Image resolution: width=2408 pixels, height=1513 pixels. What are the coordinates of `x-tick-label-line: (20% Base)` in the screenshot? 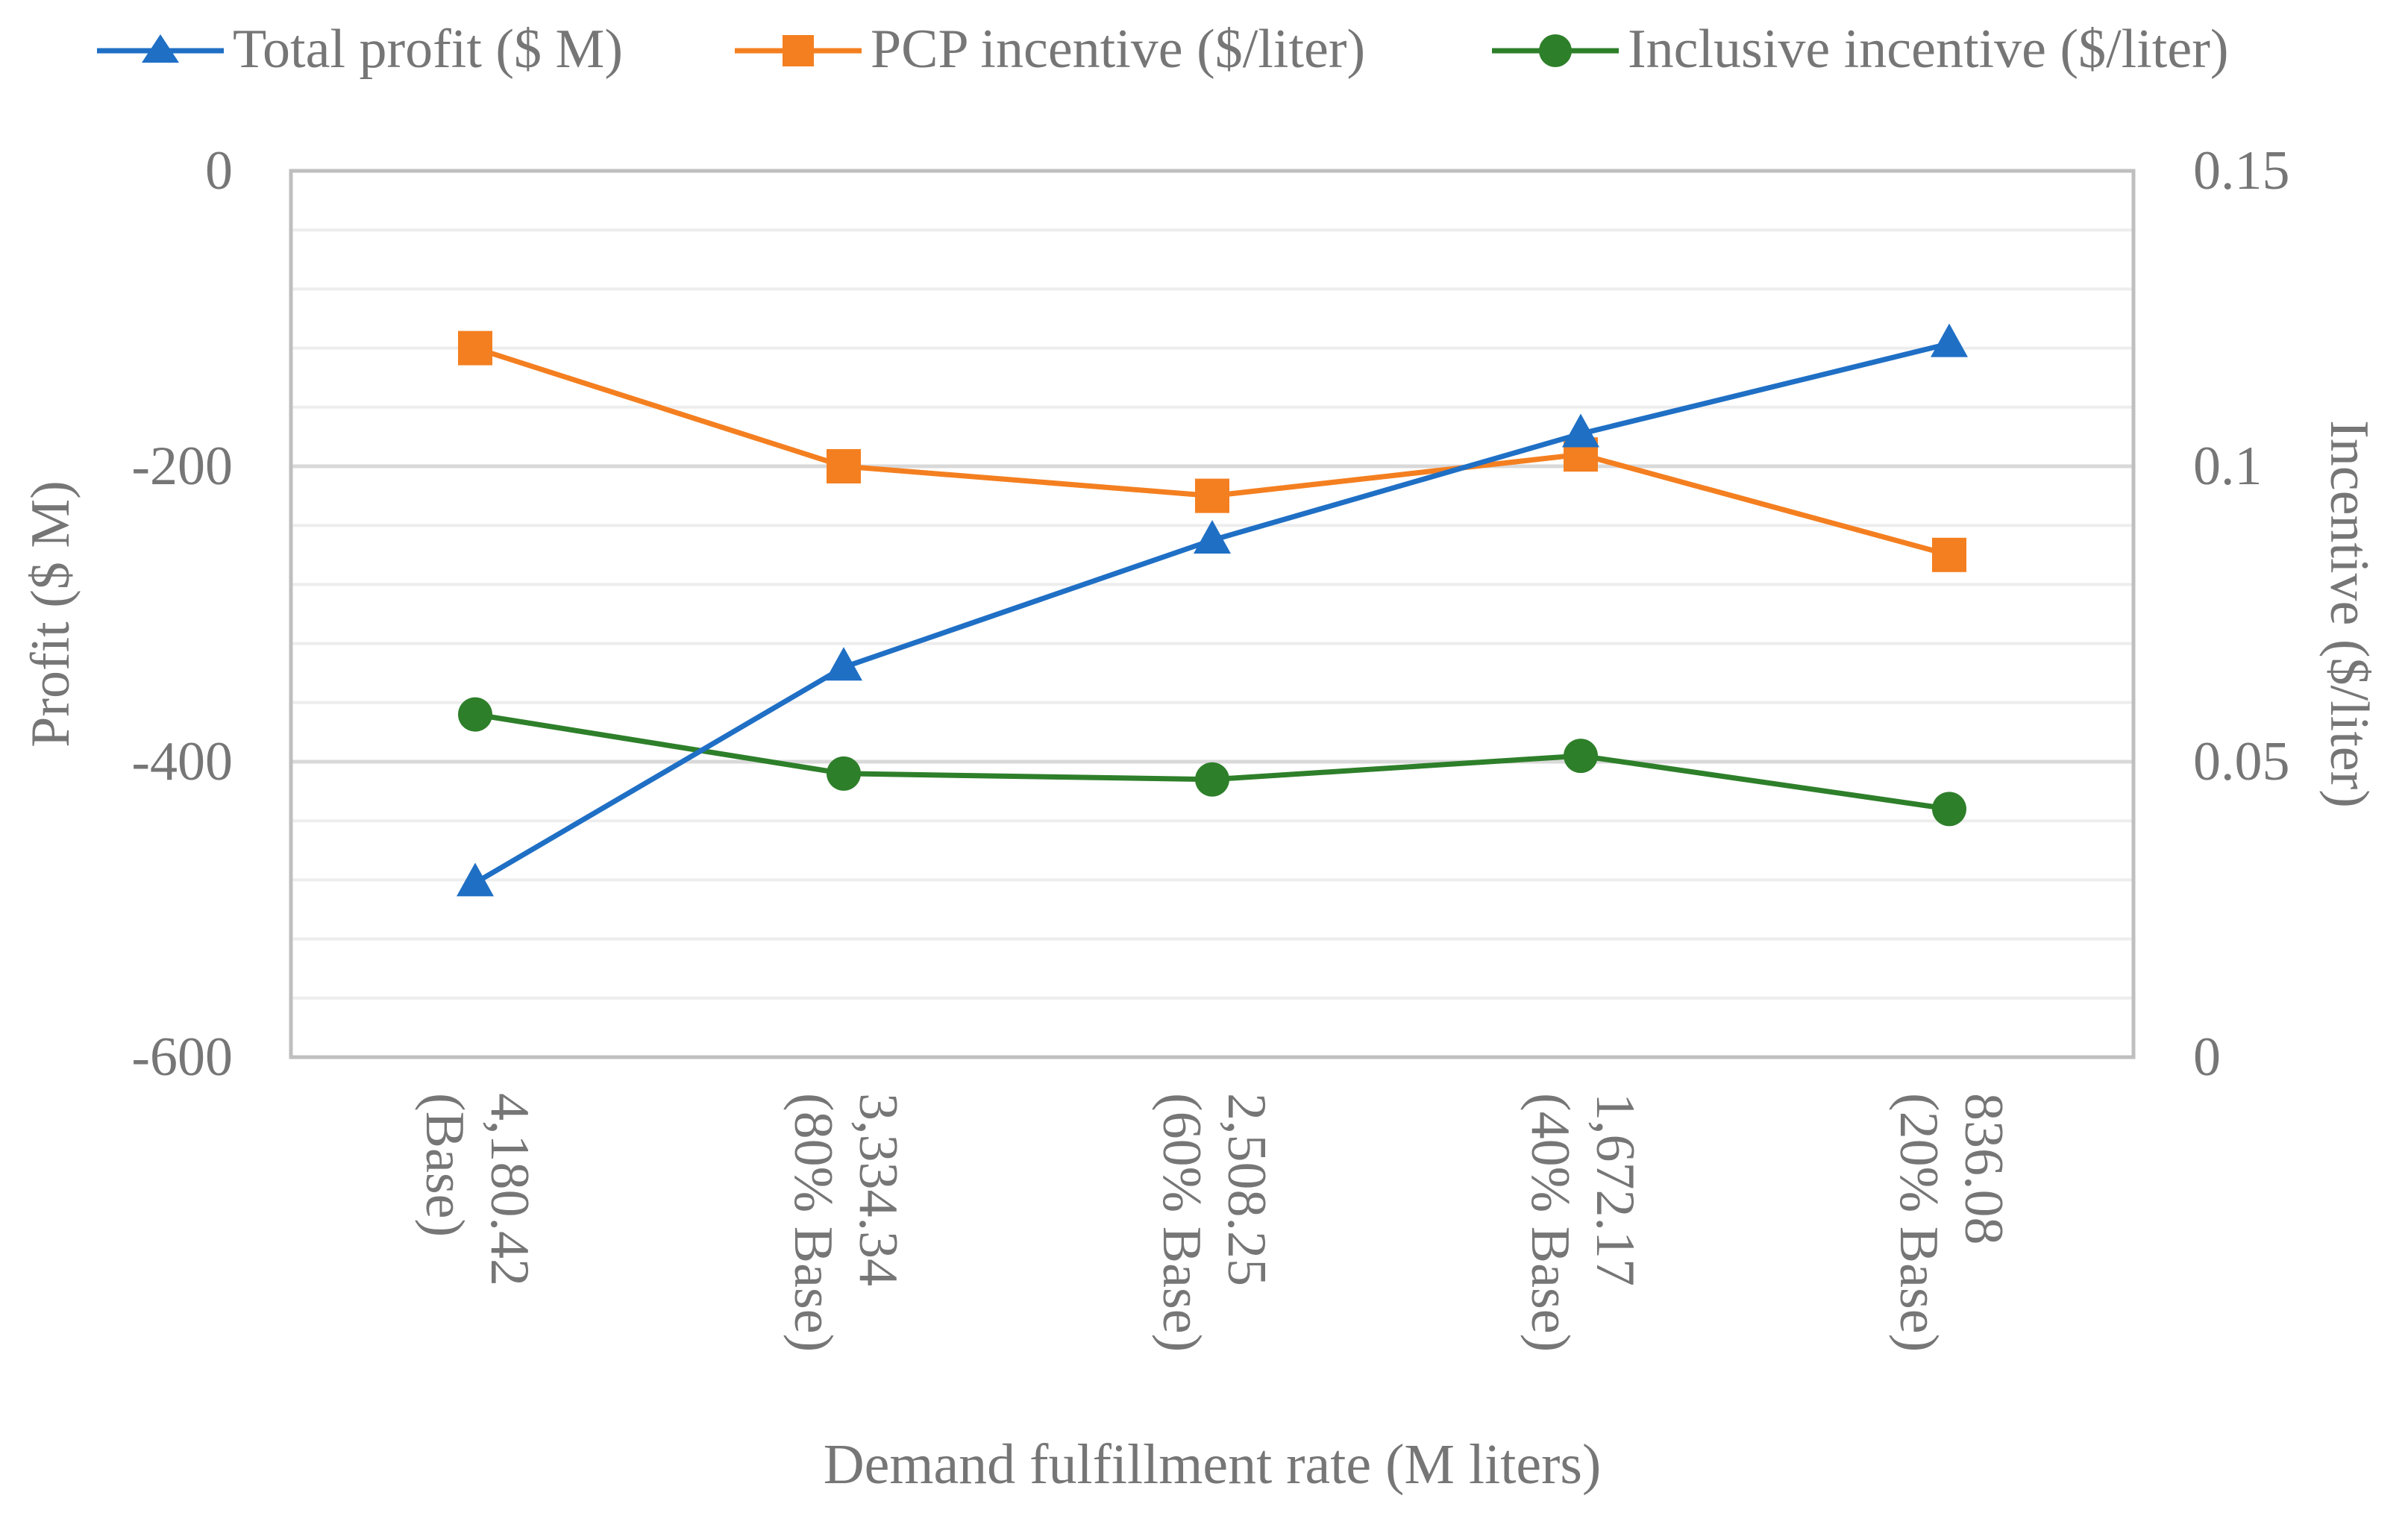 It's located at (1918, 1222).